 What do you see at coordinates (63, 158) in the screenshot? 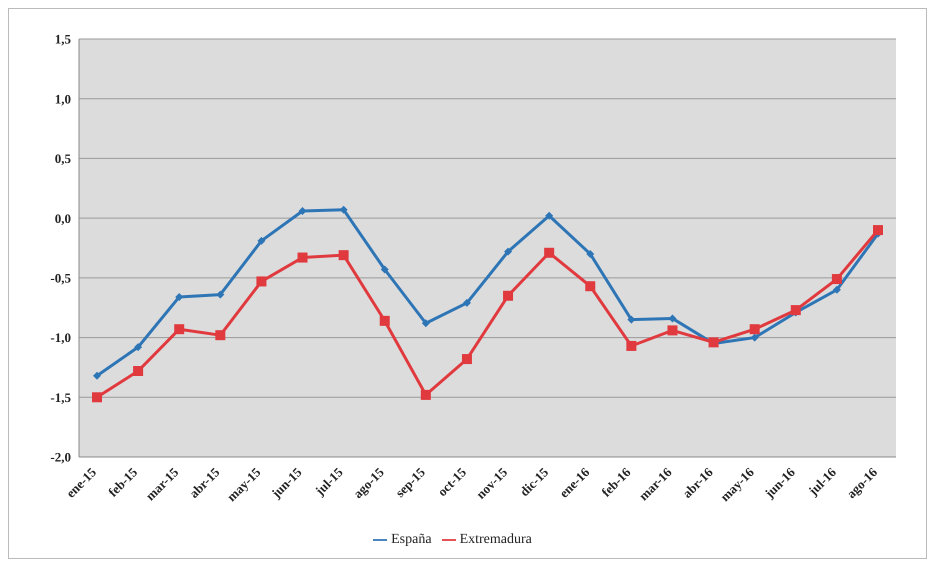
I see `y-tick-label: 0,5` at bounding box center [63, 158].